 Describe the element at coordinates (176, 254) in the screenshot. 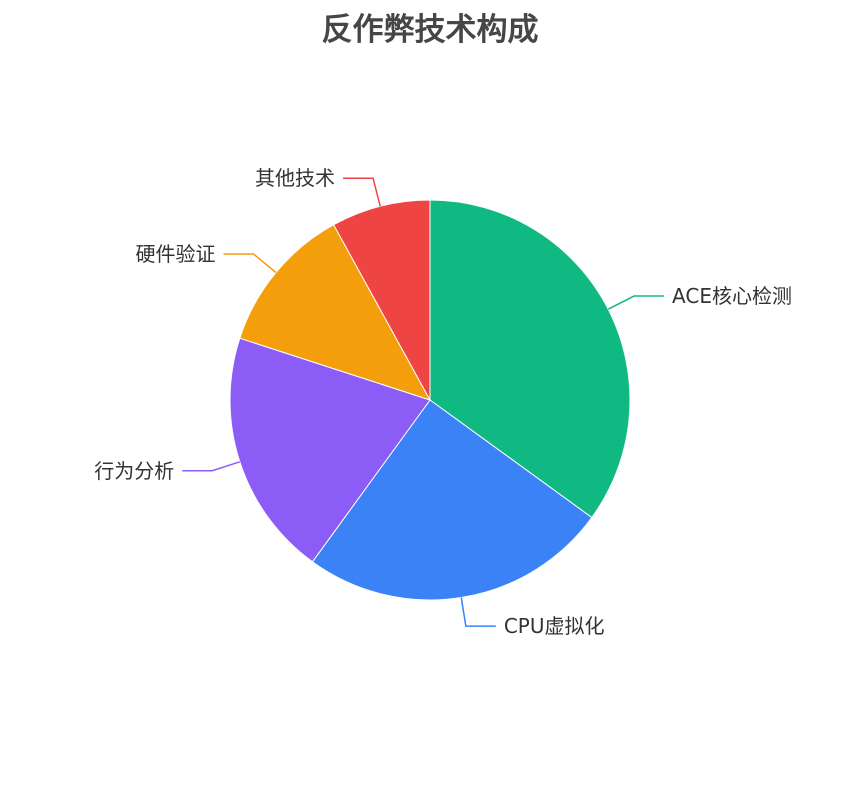

I see `slice-label-3: 硬件验证` at that location.